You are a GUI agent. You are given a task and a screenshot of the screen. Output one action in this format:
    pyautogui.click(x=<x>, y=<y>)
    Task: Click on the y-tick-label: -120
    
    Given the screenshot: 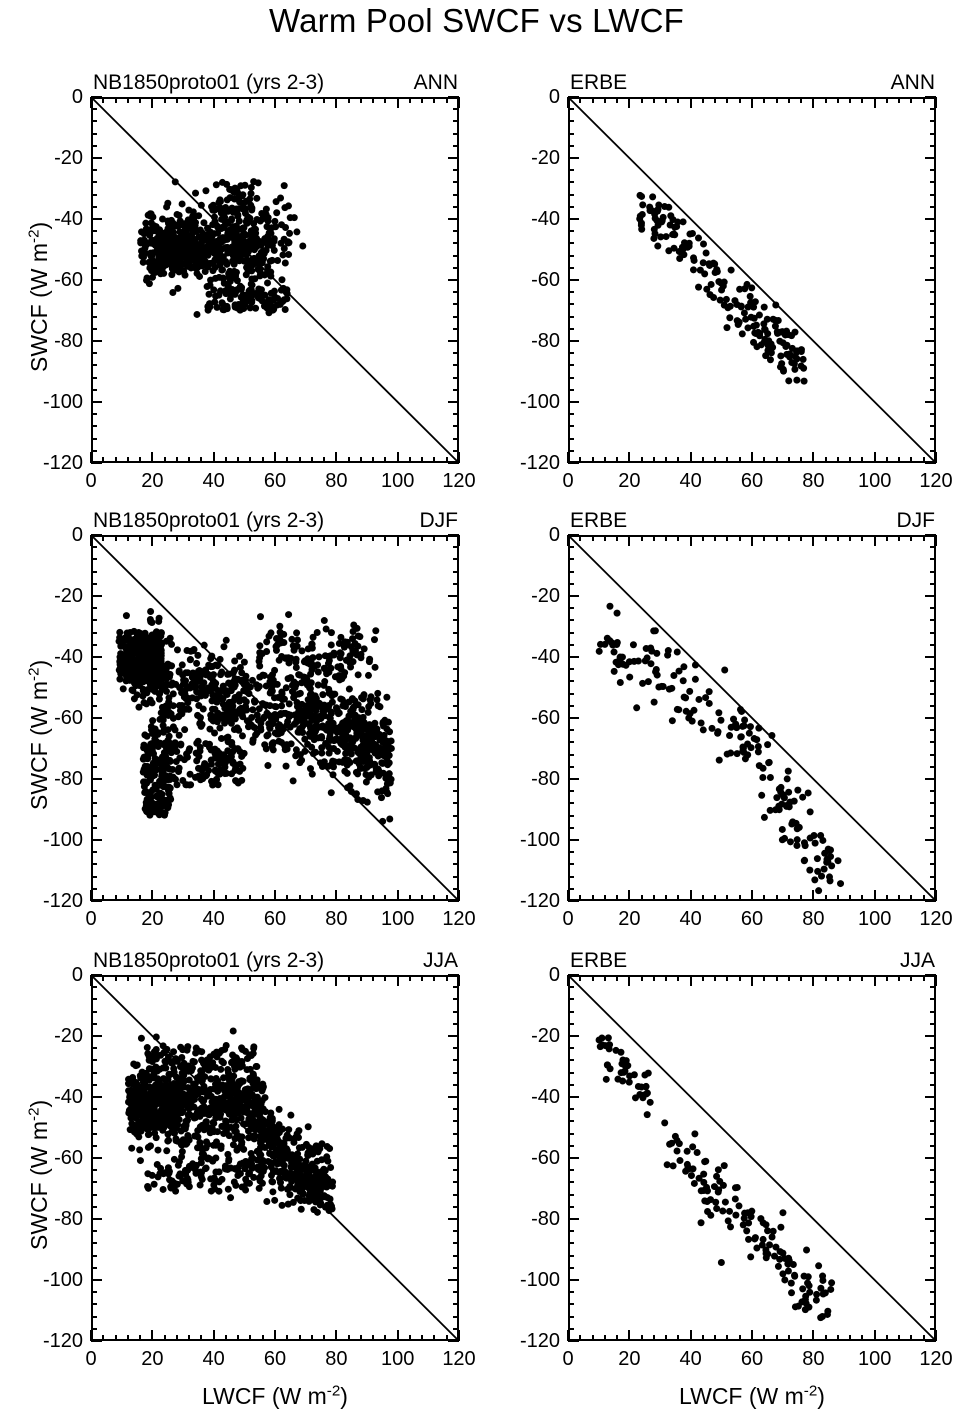 What is the action you would take?
    pyautogui.click(x=539, y=463)
    